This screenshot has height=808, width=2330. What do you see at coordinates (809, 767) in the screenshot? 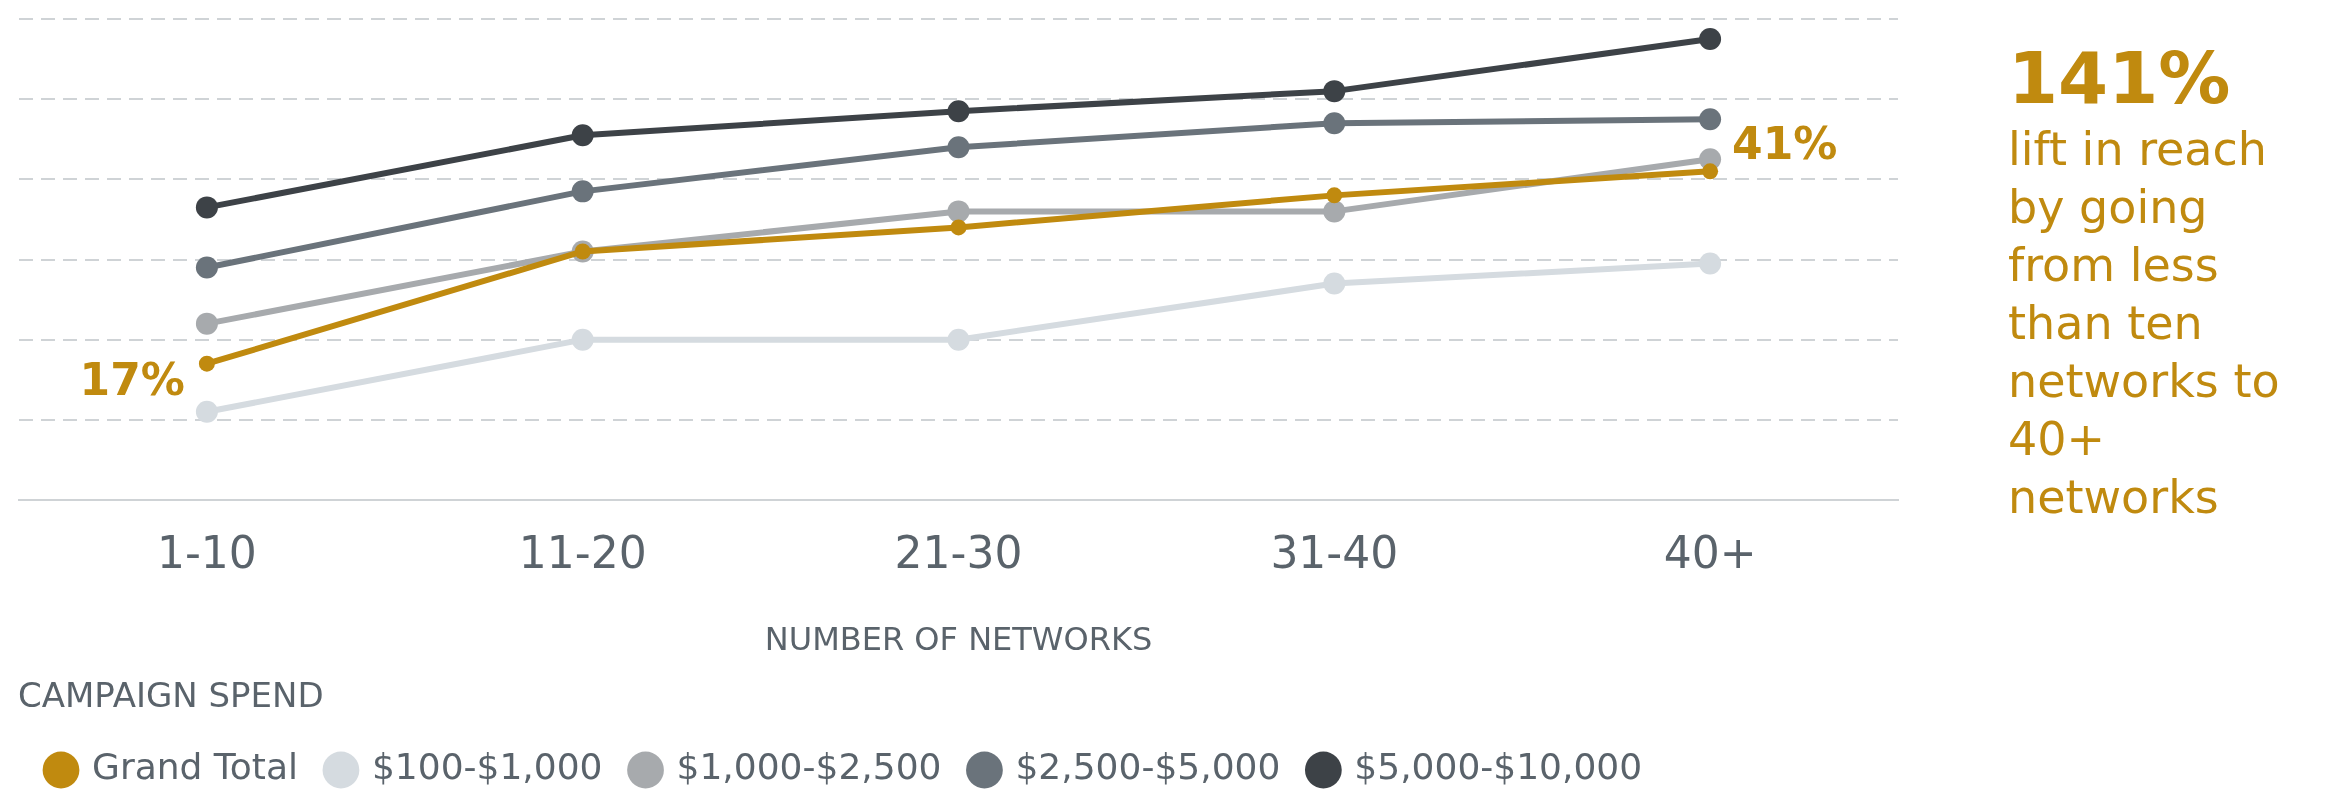
I see `legend-label: $1,000-$2,500` at bounding box center [809, 767].